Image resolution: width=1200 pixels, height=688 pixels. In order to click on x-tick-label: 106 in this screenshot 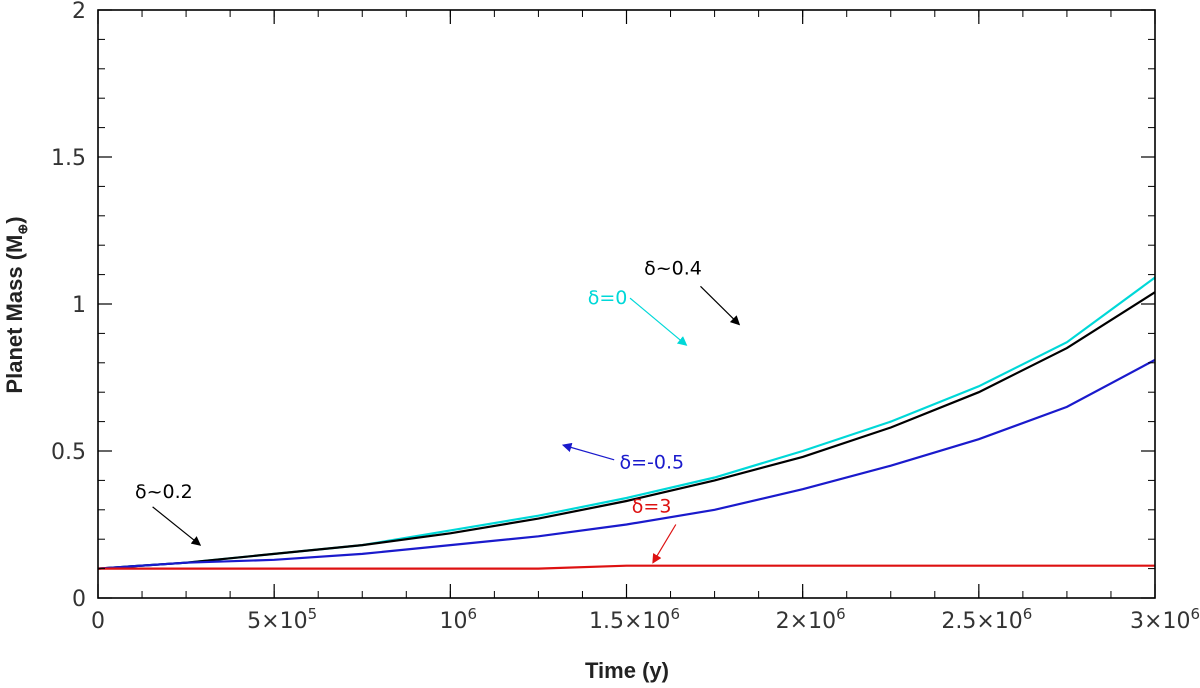, I will do `click(459, 619)`.